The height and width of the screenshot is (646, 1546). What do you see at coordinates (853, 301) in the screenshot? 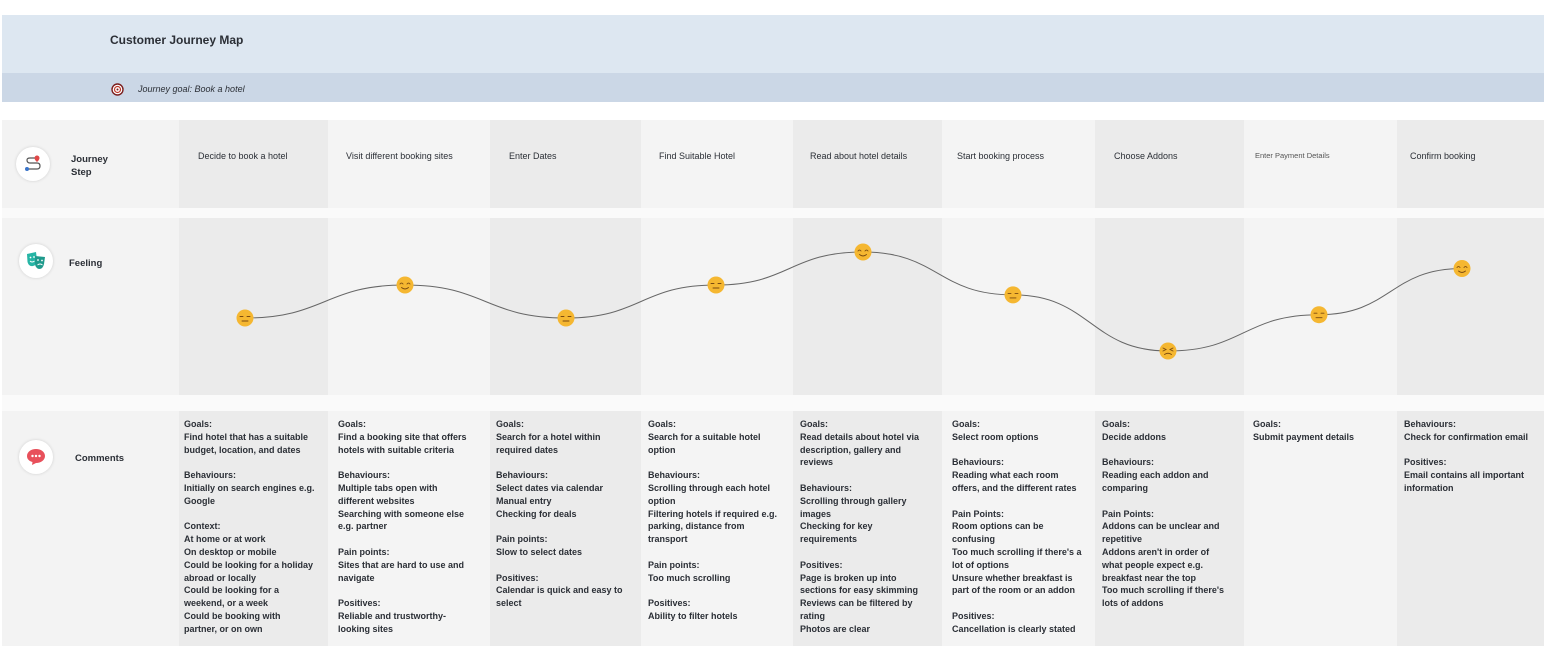
I see `feeling-curve` at bounding box center [853, 301].